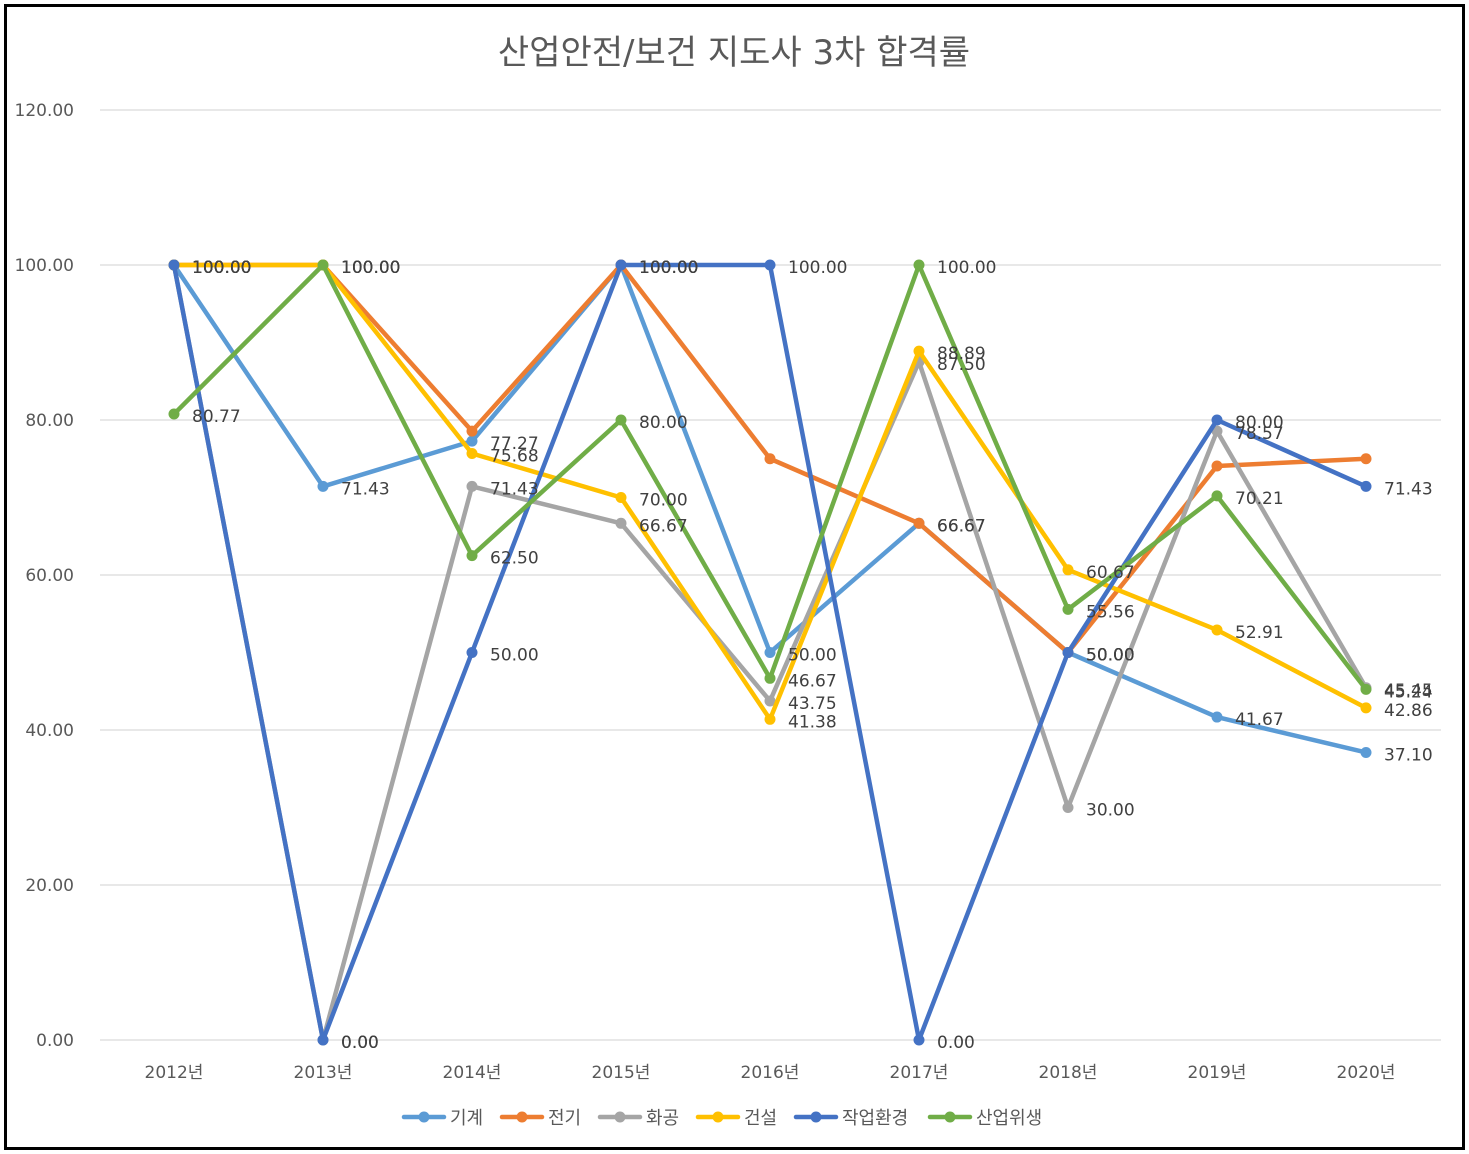 The image size is (1469, 1154). Describe the element at coordinates (875, 1118) in the screenshot. I see `legend-label: 작업환경` at that location.